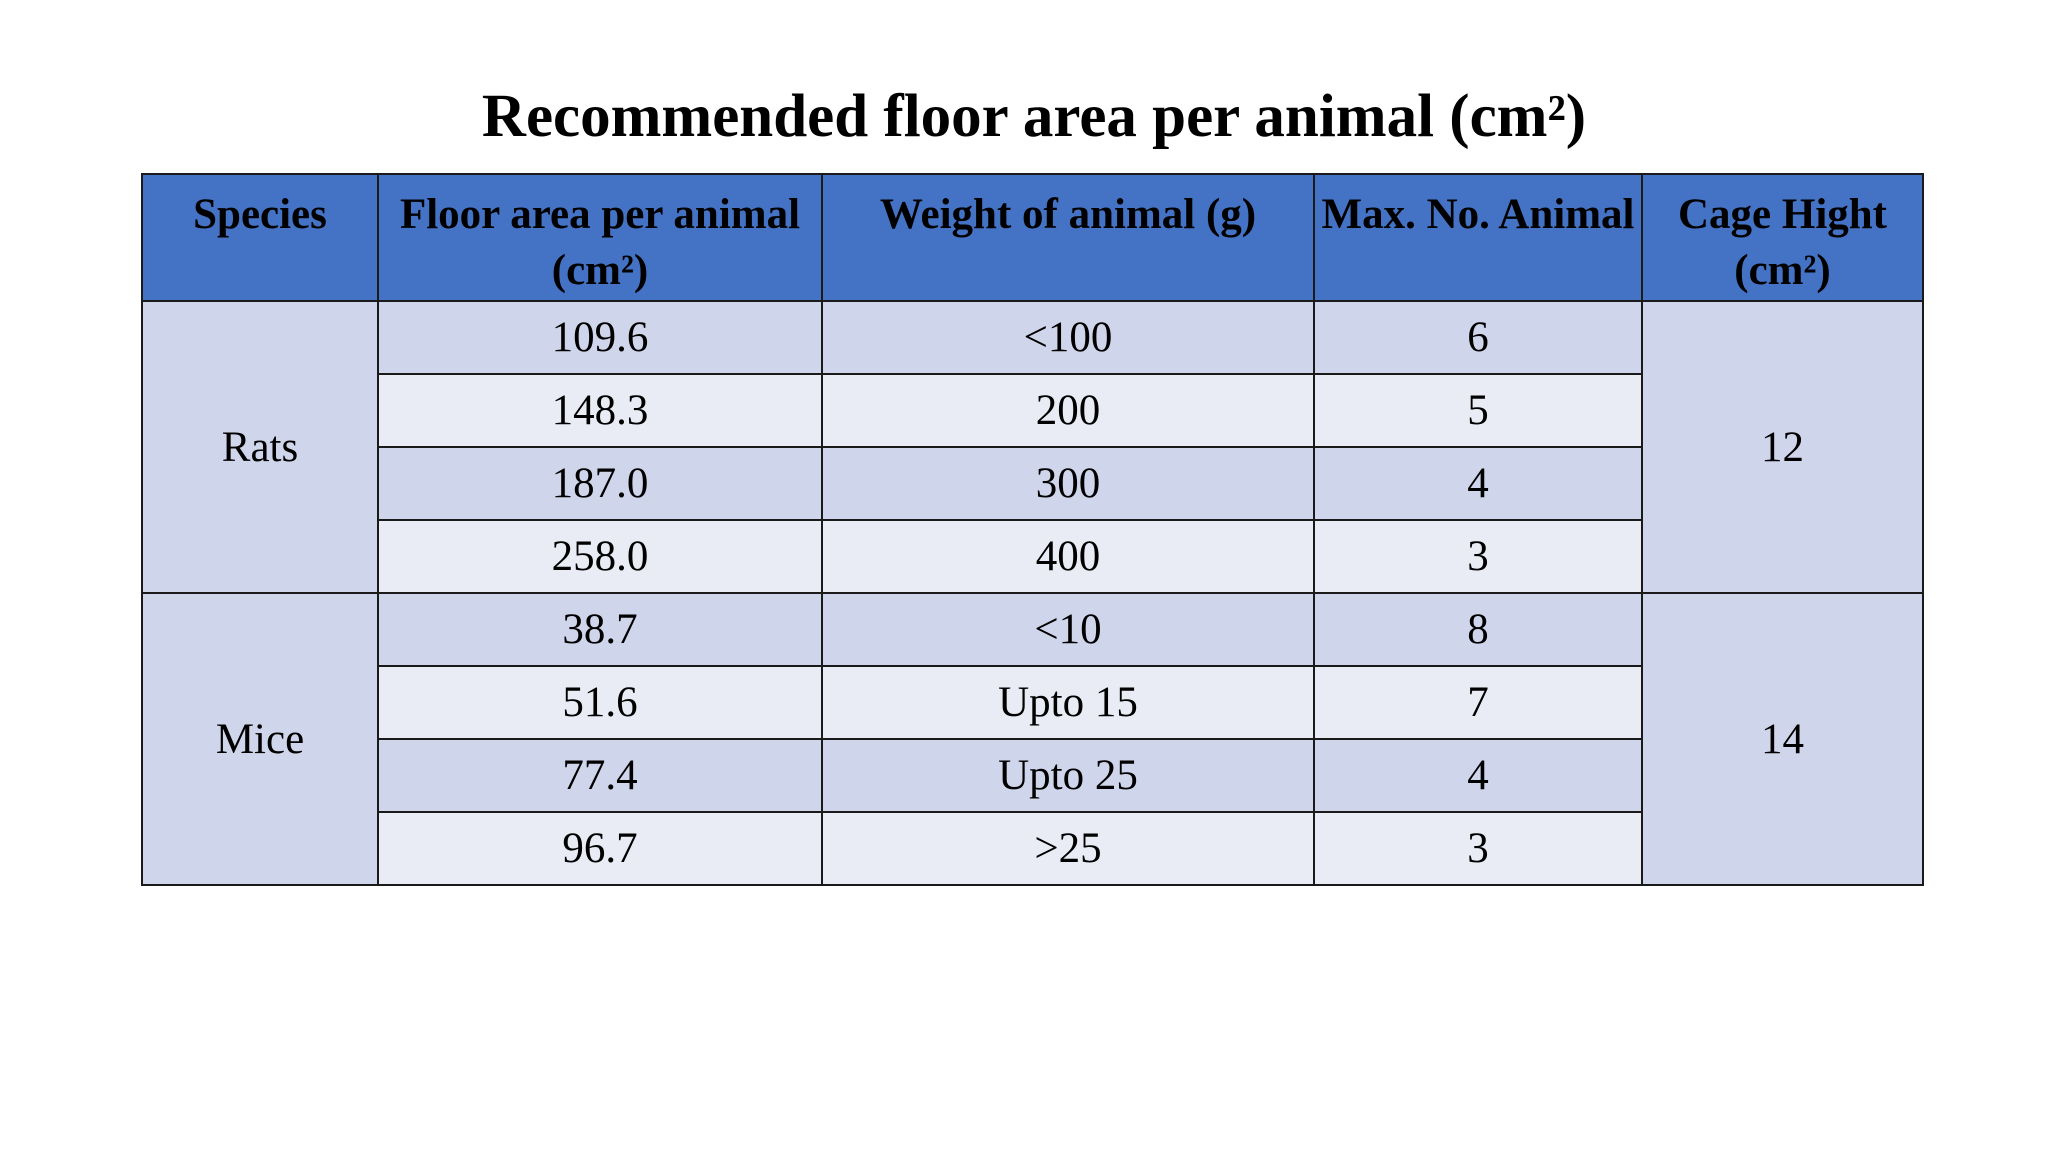 This screenshot has width=2048, height=1152. Describe the element at coordinates (260, 237) in the screenshot. I see `column-header-species: Species` at that location.